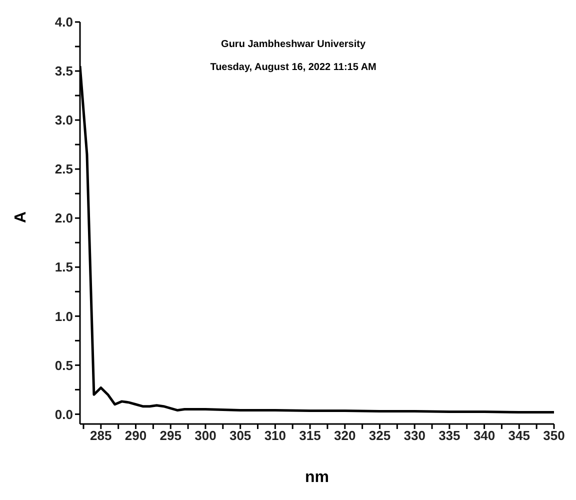 The height and width of the screenshot is (500, 576). What do you see at coordinates (63, 22) in the screenshot?
I see `y-tick-label: 4.0` at bounding box center [63, 22].